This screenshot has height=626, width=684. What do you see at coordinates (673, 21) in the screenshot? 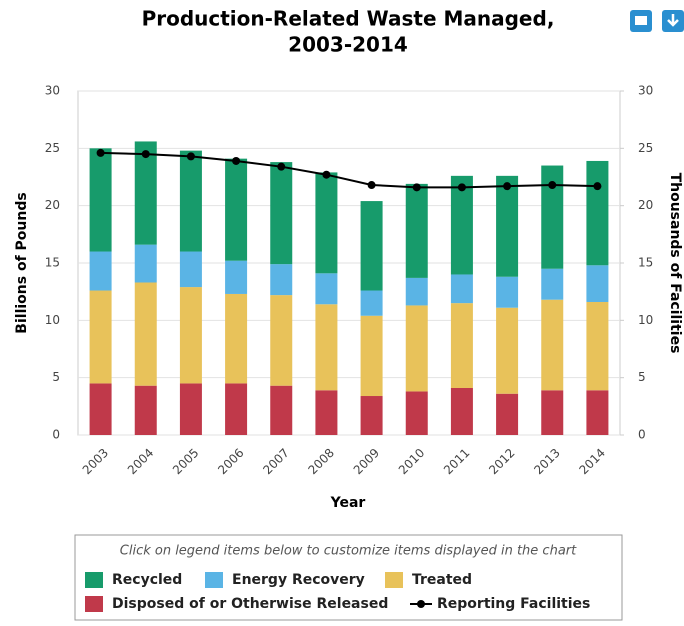
I see `download-icon` at bounding box center [673, 21].